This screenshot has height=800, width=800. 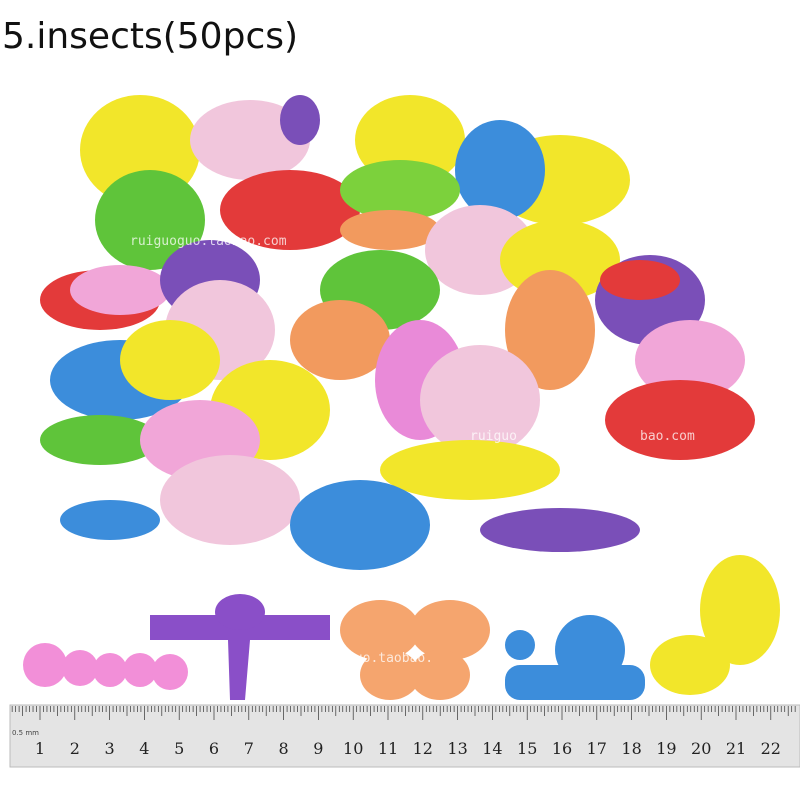 I want to click on ruler-label: 19, so click(x=666, y=748).